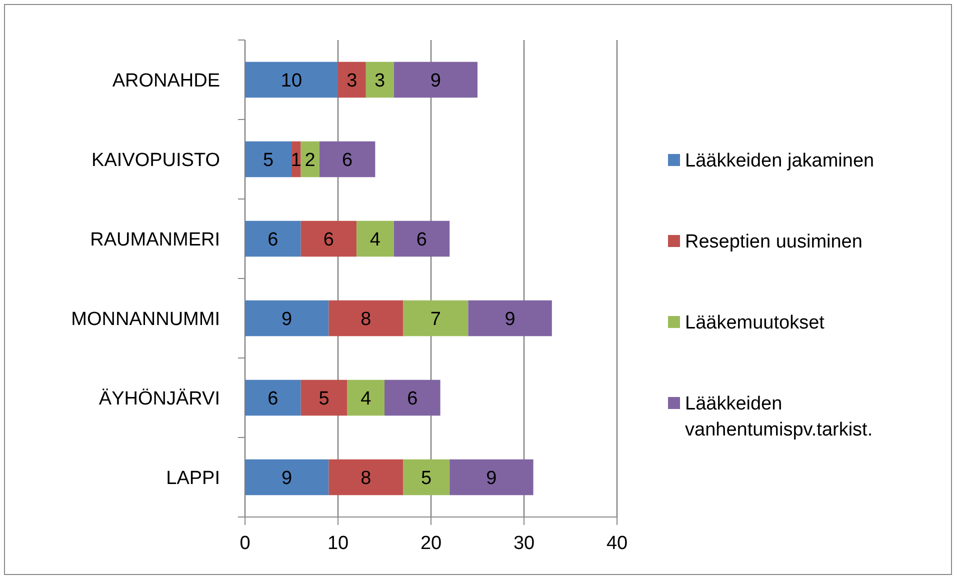 Image resolution: width=957 pixels, height=579 pixels. I want to click on x-tick-label: 20, so click(431, 543).